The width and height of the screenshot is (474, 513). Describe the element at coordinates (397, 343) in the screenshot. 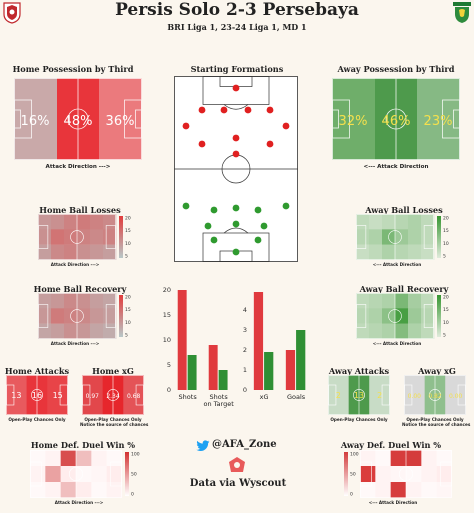

I see `away-recovery-direction: <--- Attack Direction` at that location.